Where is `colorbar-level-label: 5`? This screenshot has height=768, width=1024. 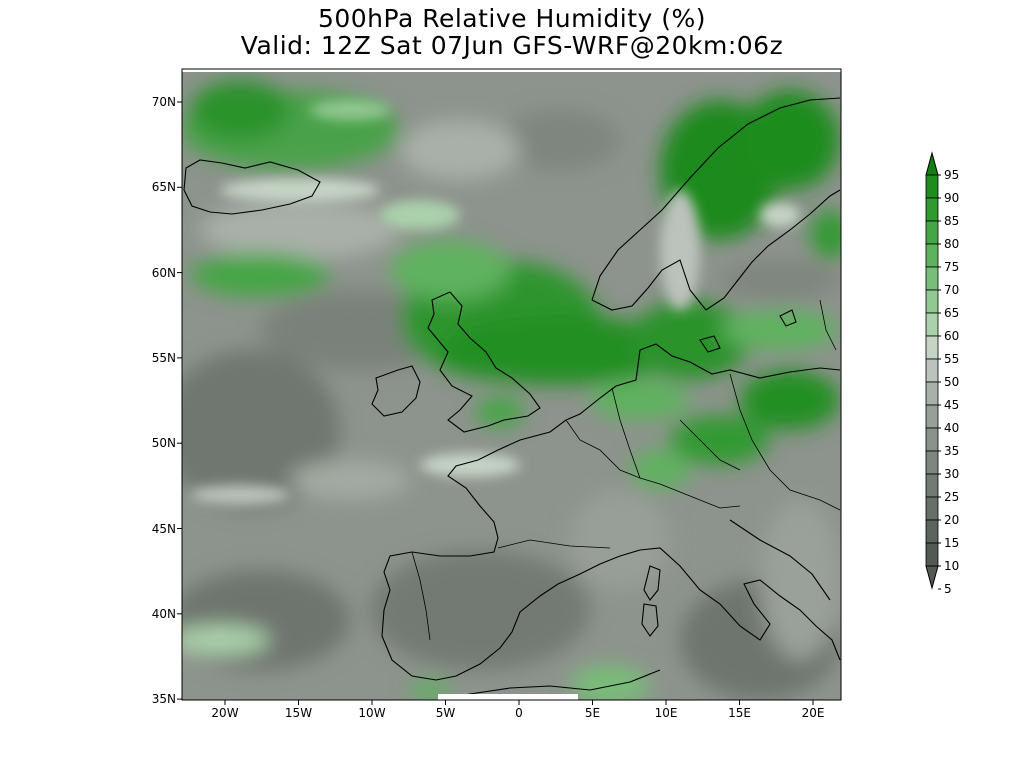 colorbar-level-label: 5 is located at coordinates (948, 589).